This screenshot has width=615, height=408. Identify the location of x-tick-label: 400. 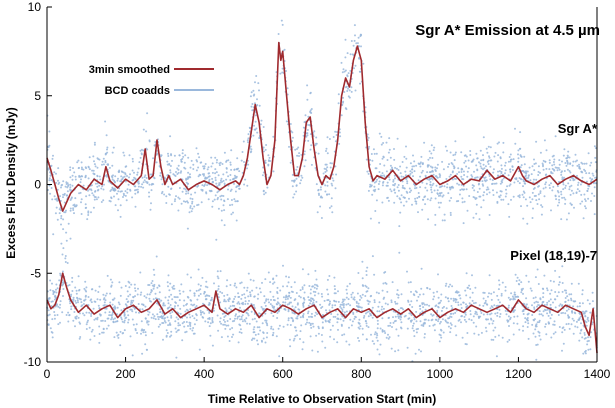
(204, 374).